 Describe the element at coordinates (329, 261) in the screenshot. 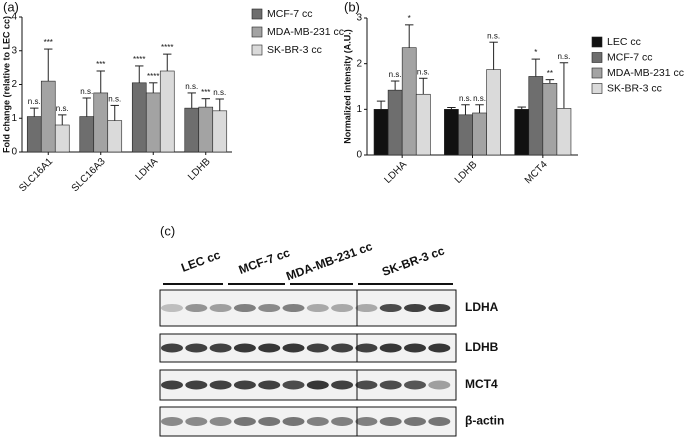

I see `lane-group-label: MDA-MB-231 cc` at that location.